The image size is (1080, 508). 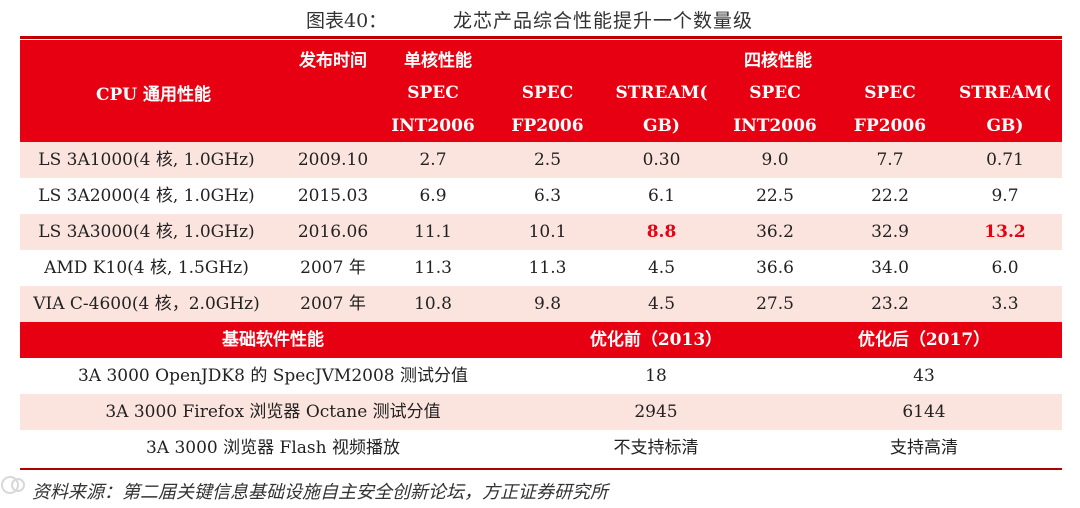 I want to click on cell-cpu: LS 3A1000(4 核, 1.0GHz), so click(x=146, y=160).